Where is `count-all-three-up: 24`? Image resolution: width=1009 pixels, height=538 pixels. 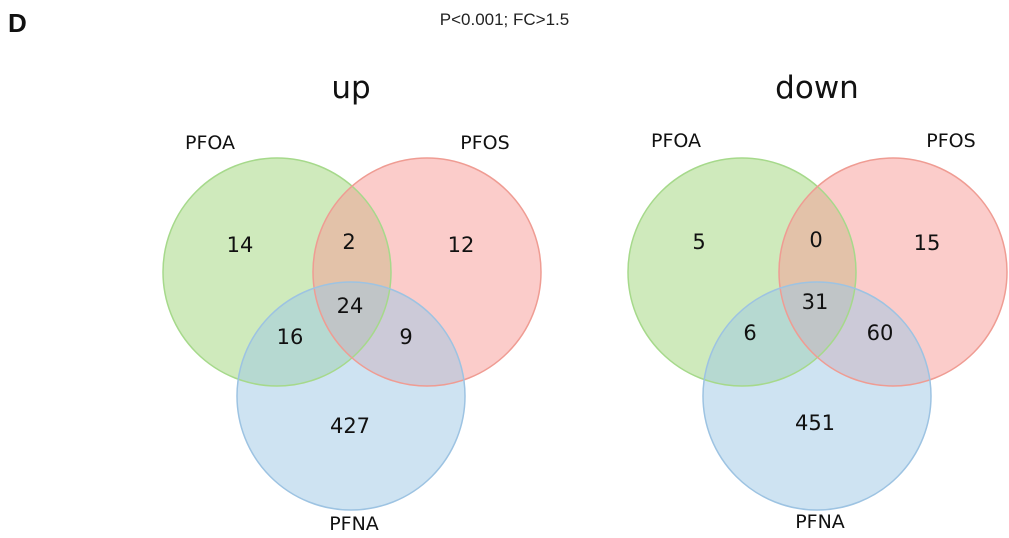
count-all-three-up: 24 is located at coordinates (350, 306).